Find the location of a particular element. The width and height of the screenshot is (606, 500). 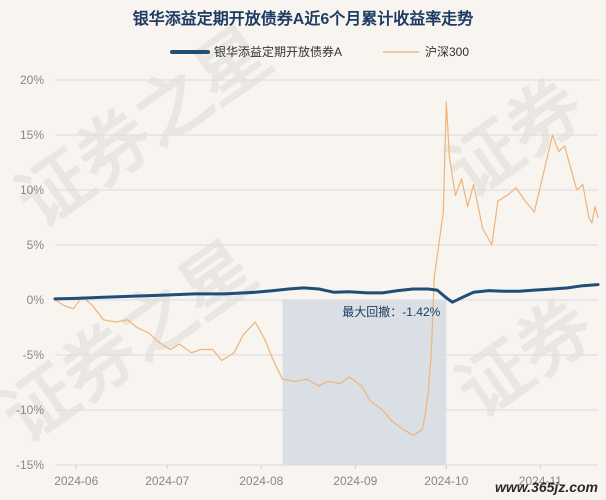

drawdown-region-layer is located at coordinates (364, 382).